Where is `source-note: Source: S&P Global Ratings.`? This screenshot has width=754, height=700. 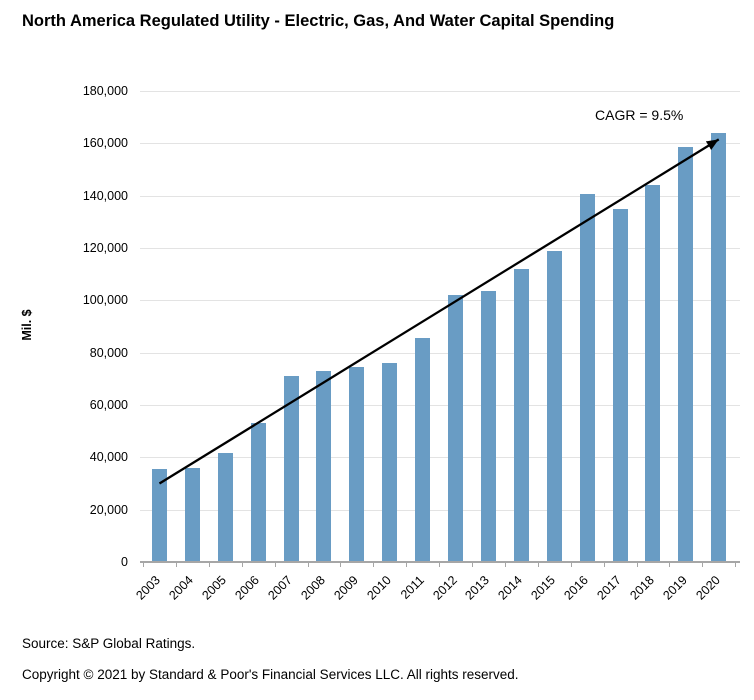
source-note: Source: S&P Global Ratings. is located at coordinates (109, 643).